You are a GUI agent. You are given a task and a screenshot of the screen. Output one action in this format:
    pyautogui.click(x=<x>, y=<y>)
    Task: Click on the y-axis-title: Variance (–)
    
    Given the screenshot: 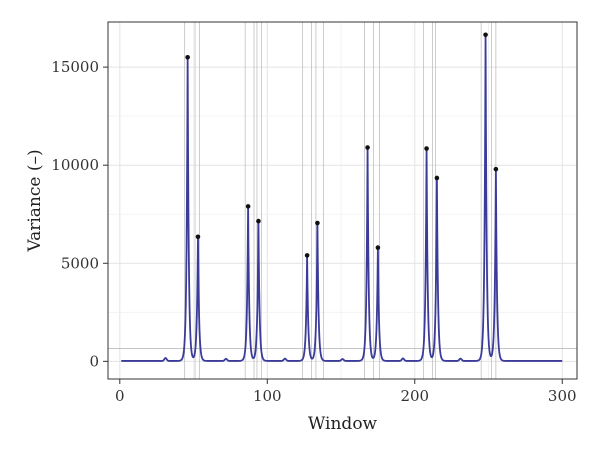 What is the action you would take?
    pyautogui.click(x=35, y=200)
    